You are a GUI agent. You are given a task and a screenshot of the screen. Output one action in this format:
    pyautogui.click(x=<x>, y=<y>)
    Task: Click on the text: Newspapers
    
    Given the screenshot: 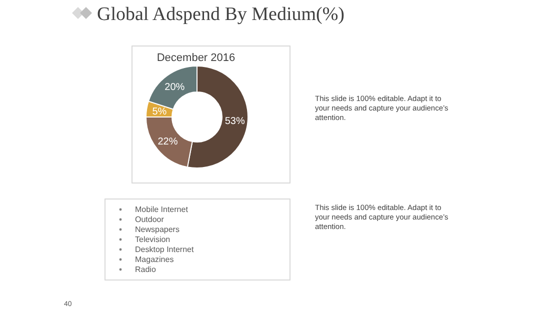 What is the action you would take?
    pyautogui.click(x=157, y=229)
    